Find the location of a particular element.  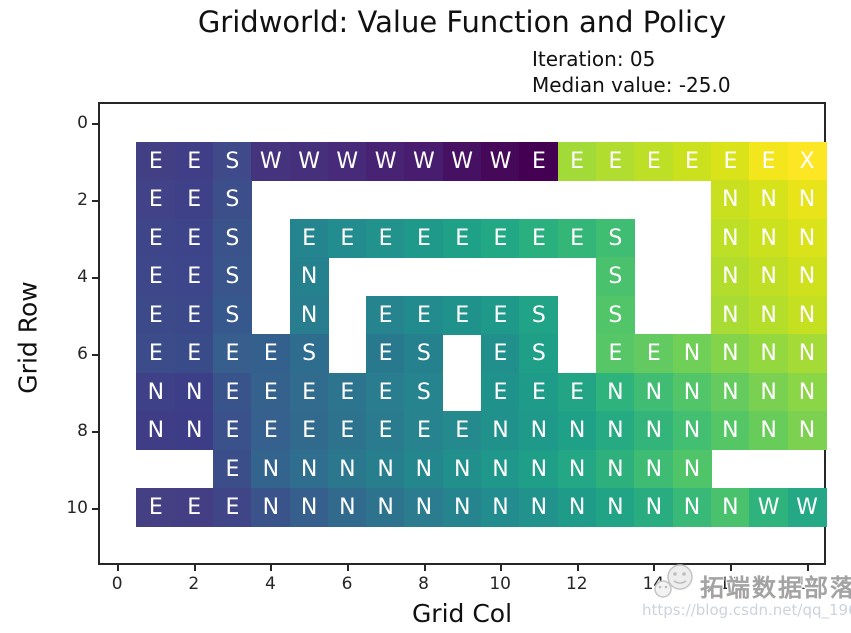

annotation-block: Iteration: 05 Median value: -25.0 is located at coordinates (631, 72).